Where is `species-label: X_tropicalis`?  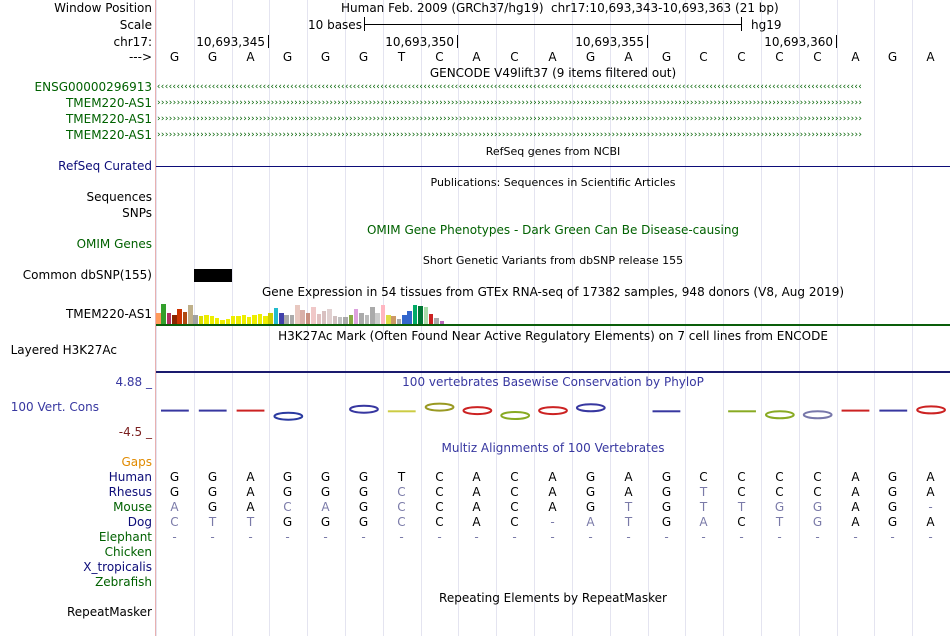 species-label: X_tropicalis is located at coordinates (117, 567).